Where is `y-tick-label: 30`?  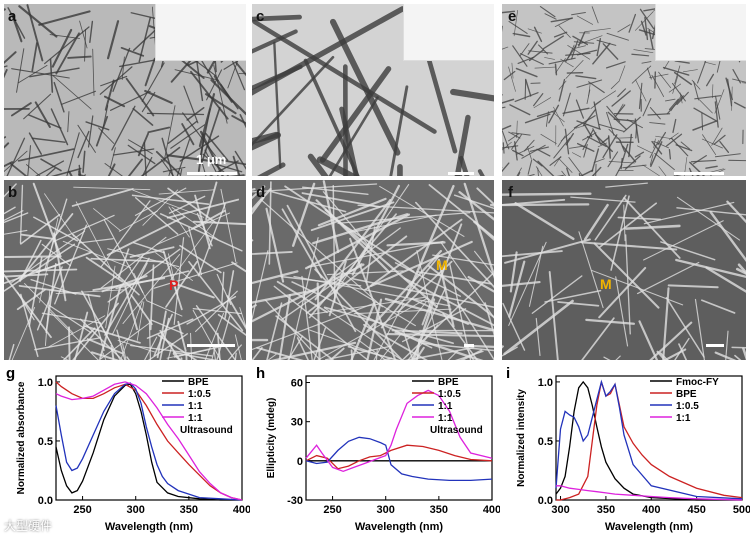 y-tick-label: 30 is located at coordinates (297, 423).